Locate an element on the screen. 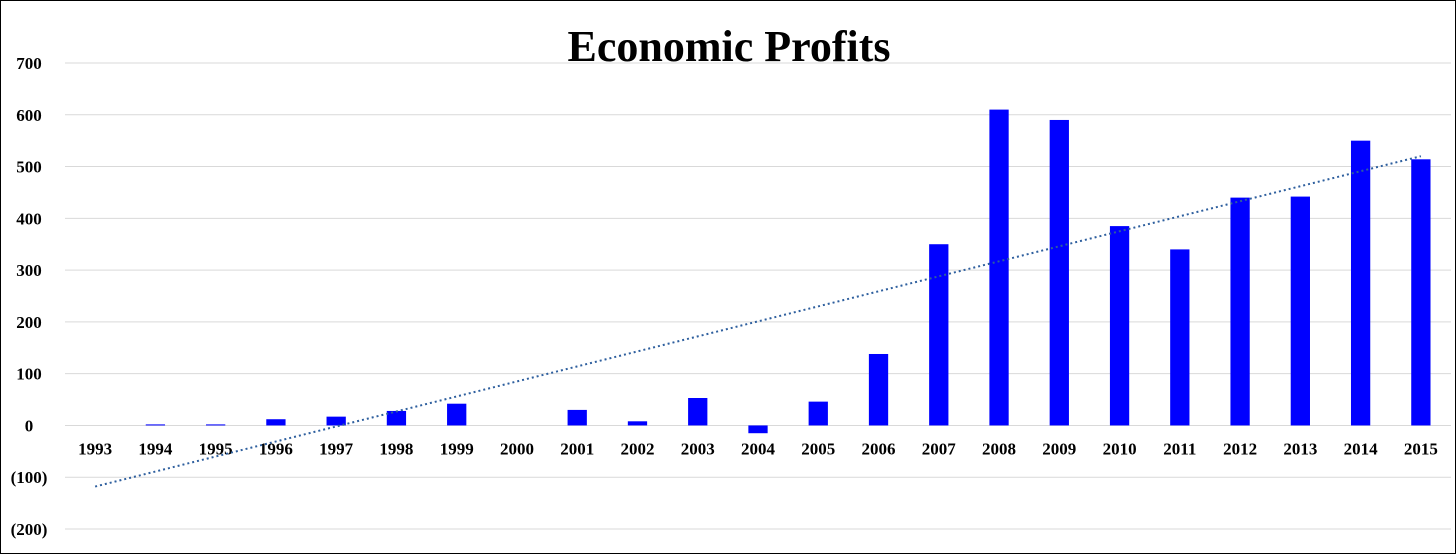  x-tick-label: 1997 is located at coordinates (336, 448).